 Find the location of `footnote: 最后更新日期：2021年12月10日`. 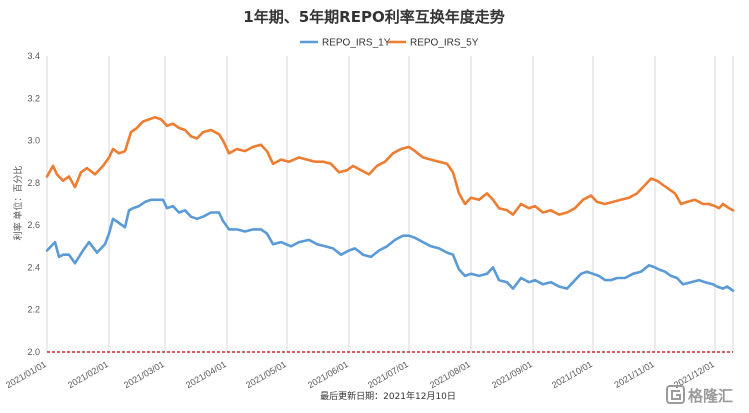

footnote: 最后更新日期：2021年12月10日 is located at coordinates (388, 396).